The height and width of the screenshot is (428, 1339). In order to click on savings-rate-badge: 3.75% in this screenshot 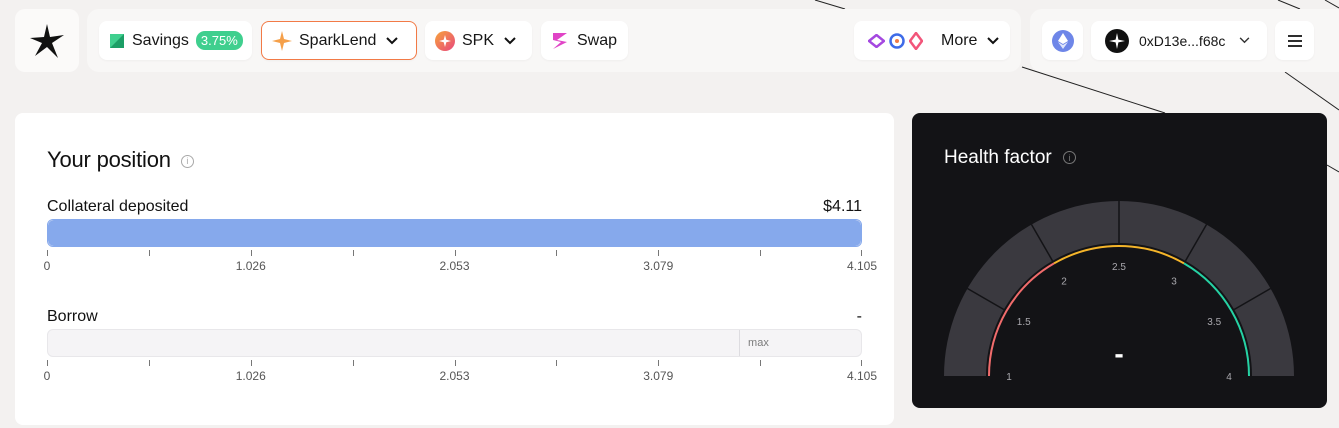, I will do `click(219, 40)`.